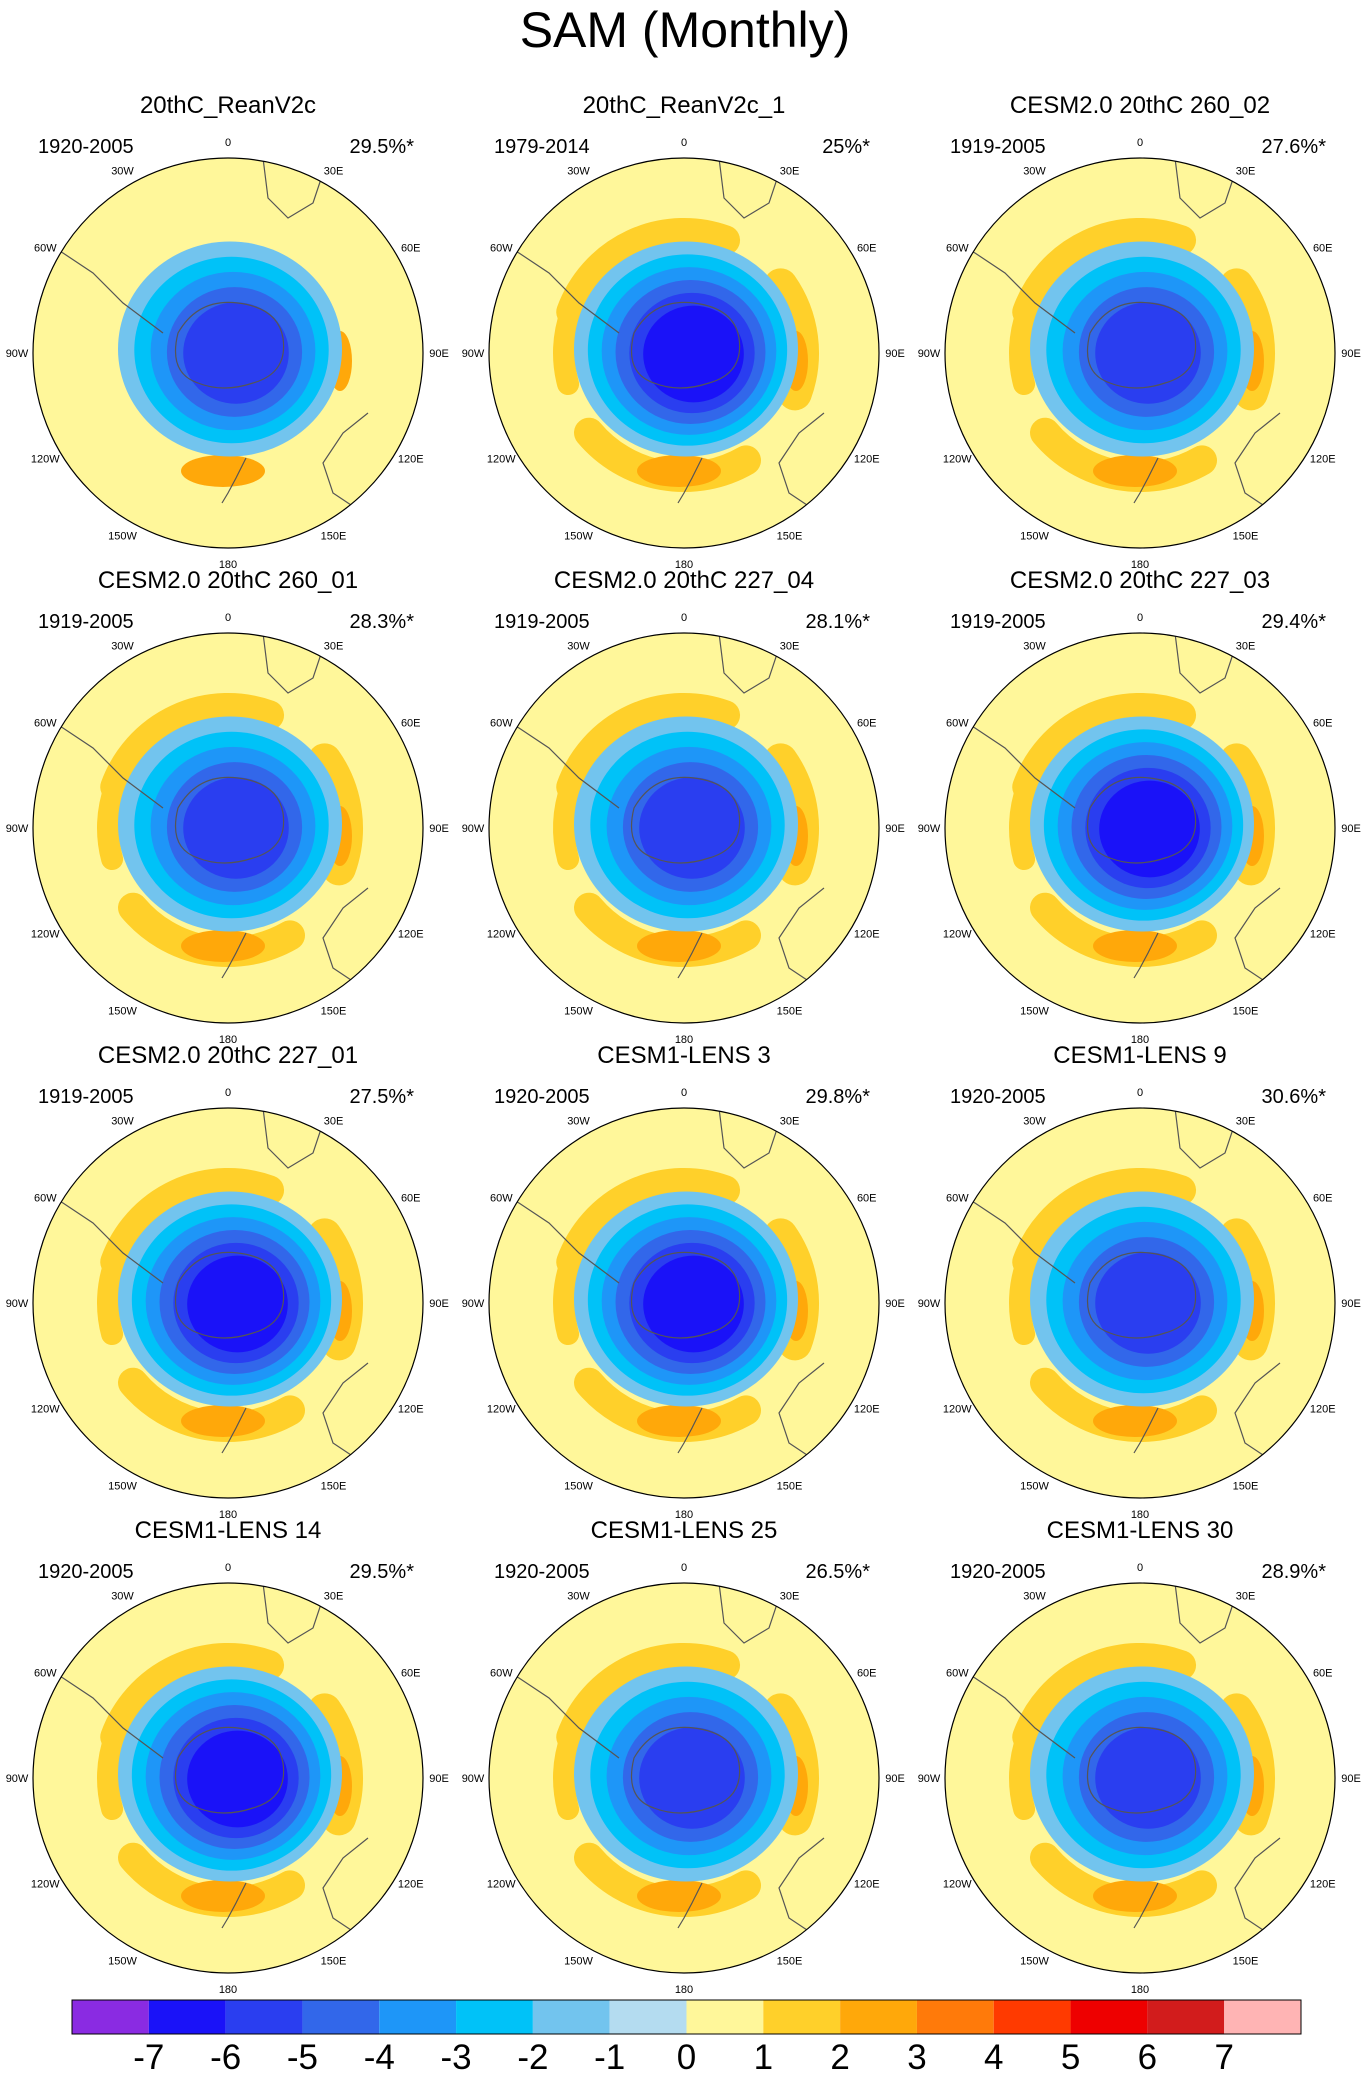  What do you see at coordinates (533, 2057) in the screenshot?
I see `colorbar-tick-label: -2` at bounding box center [533, 2057].